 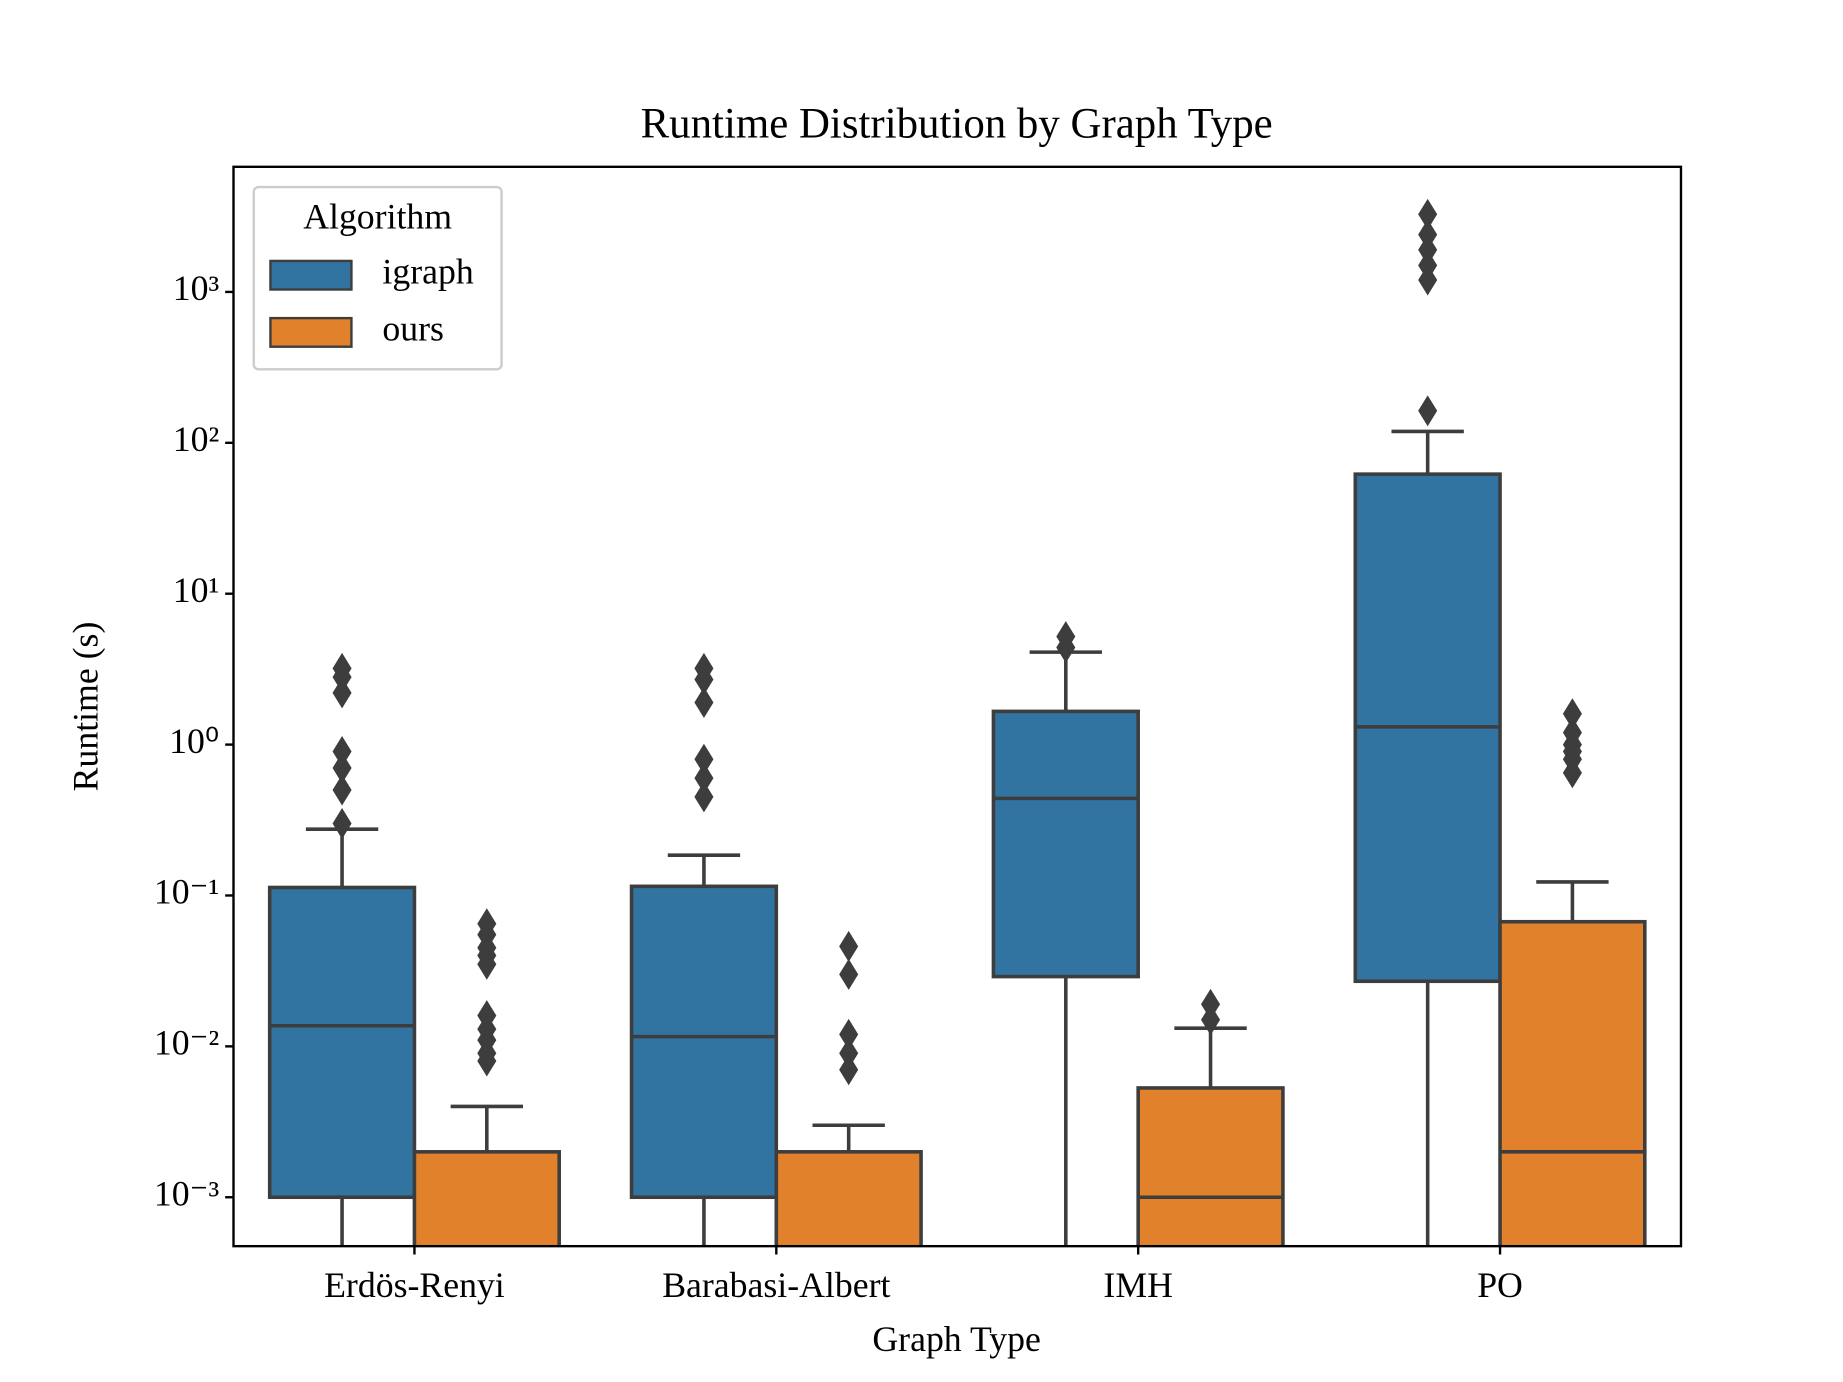 I want to click on x-axis-label: Graph Type, so click(x=956, y=1339).